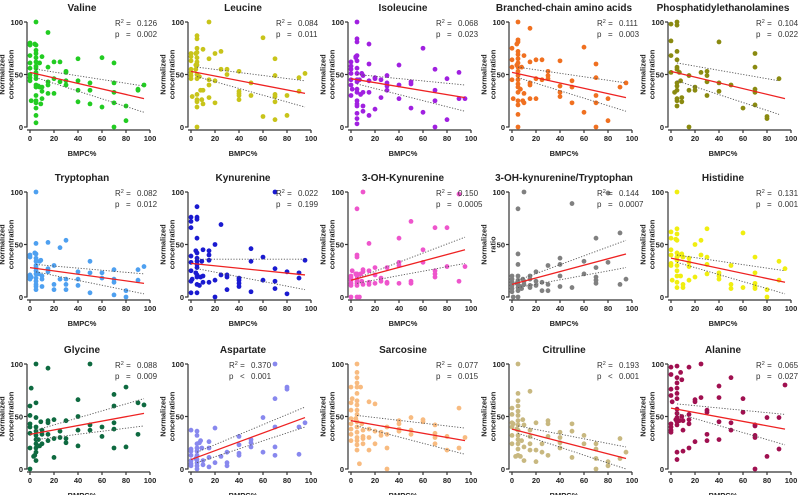 The image size is (798, 495). Describe the element at coordinates (493, 244) in the screenshot. I see `y-axis-label: ratio` at that location.